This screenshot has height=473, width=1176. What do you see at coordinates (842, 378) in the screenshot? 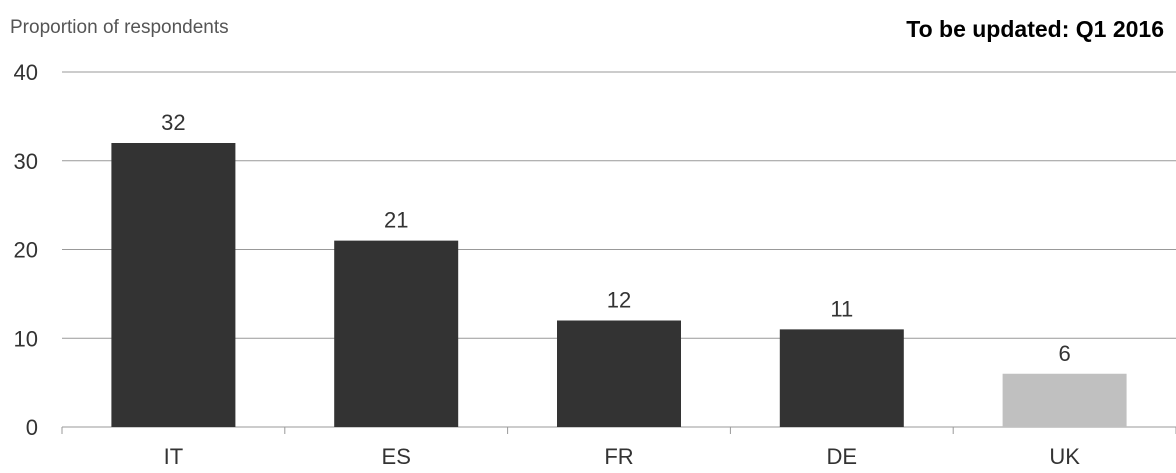
I see `bar-de` at bounding box center [842, 378].